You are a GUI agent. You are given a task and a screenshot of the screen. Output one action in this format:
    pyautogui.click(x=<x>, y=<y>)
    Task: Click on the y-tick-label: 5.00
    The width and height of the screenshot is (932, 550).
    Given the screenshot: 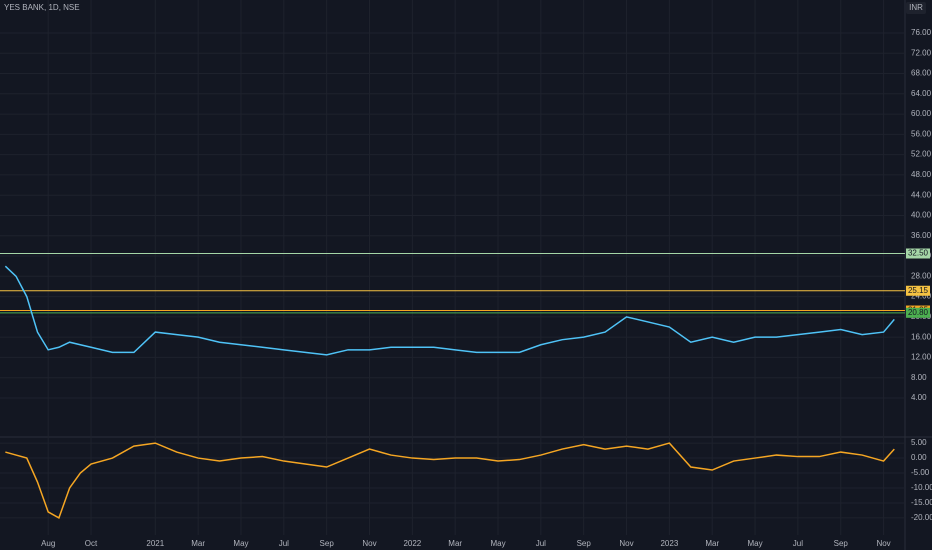 What is the action you would take?
    pyautogui.click(x=919, y=442)
    